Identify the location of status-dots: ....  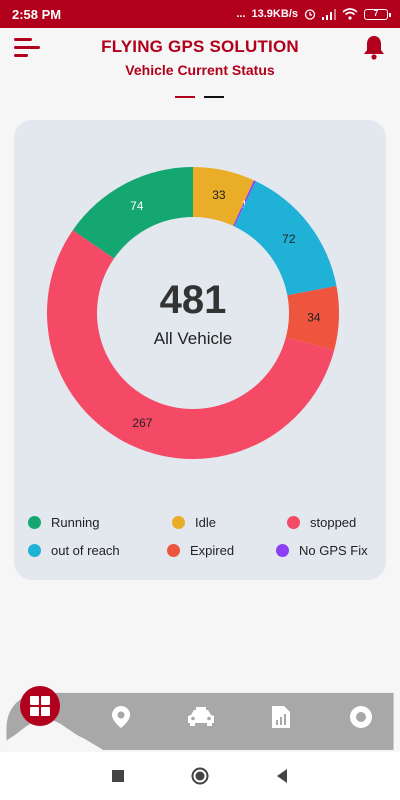
(241, 14).